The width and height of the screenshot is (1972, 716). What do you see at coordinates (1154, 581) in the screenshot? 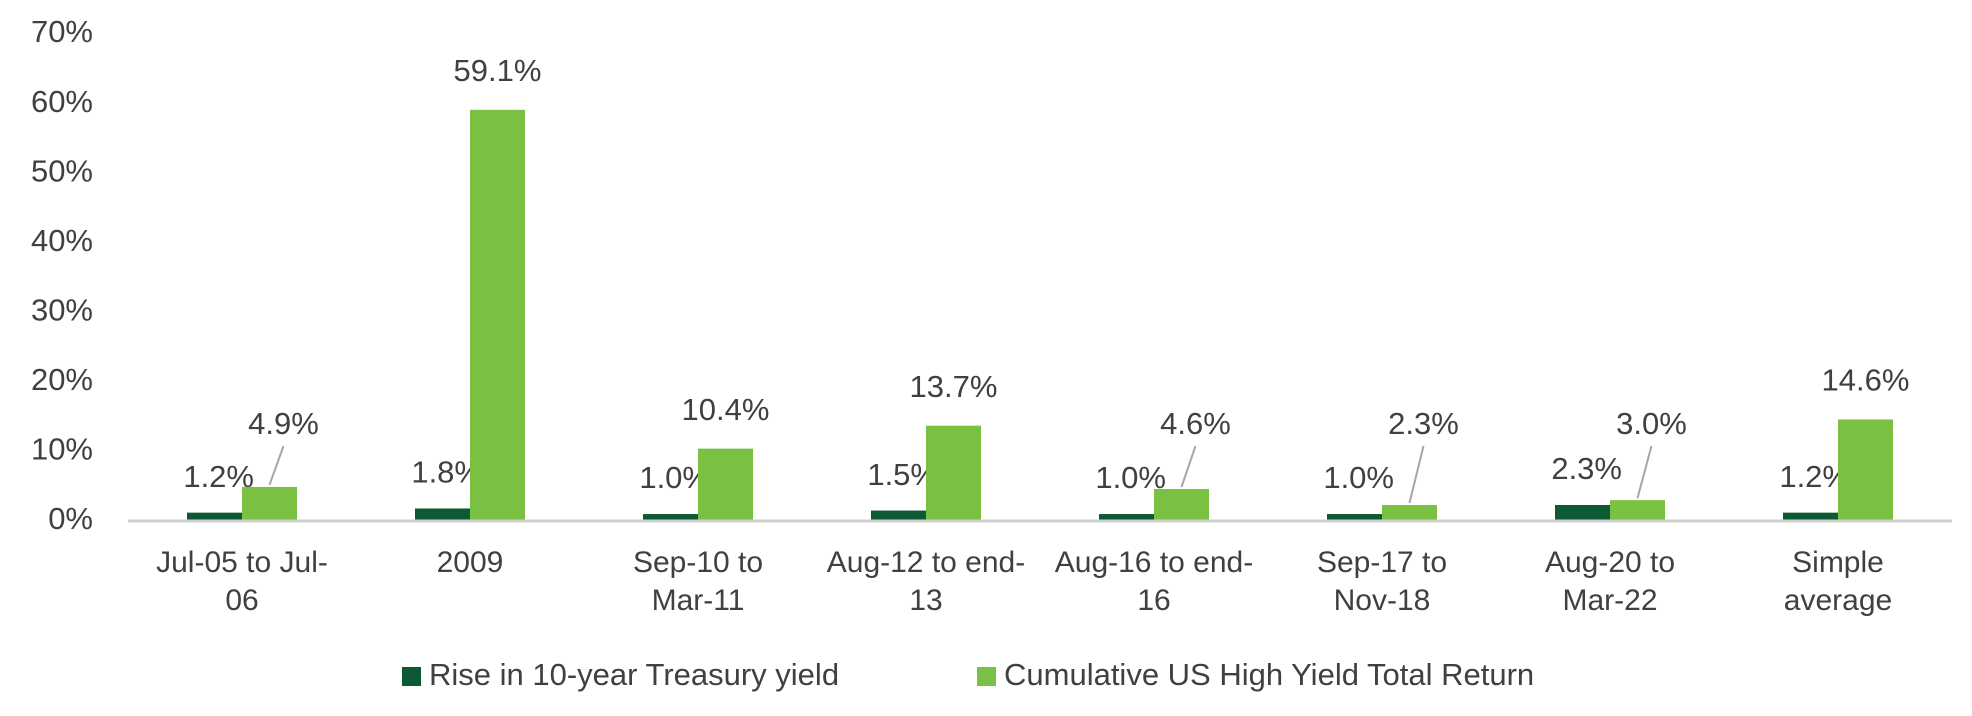
I see `x-tick-label: Aug-16 to end-16` at bounding box center [1154, 581].